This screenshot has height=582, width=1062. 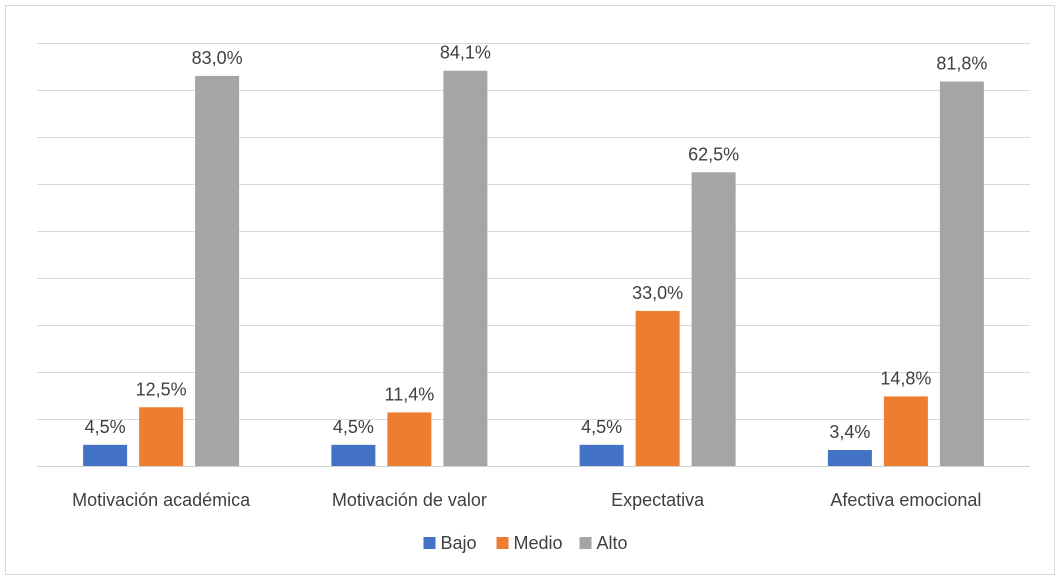 I want to click on data-label: 62,5%, so click(x=713, y=154).